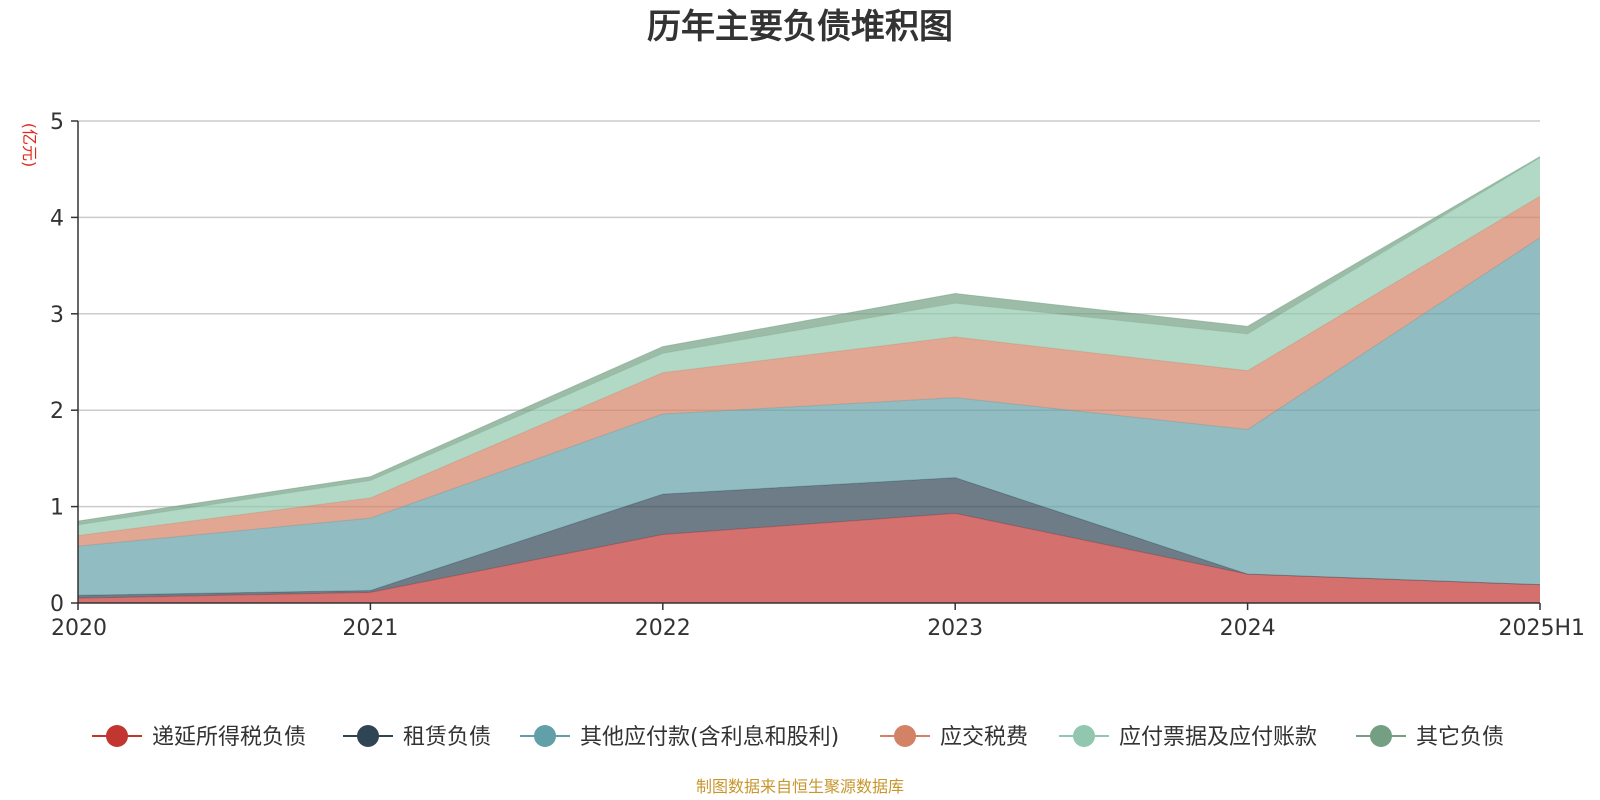  Describe the element at coordinates (57, 122) in the screenshot. I see `y-tick-label: 5` at that location.